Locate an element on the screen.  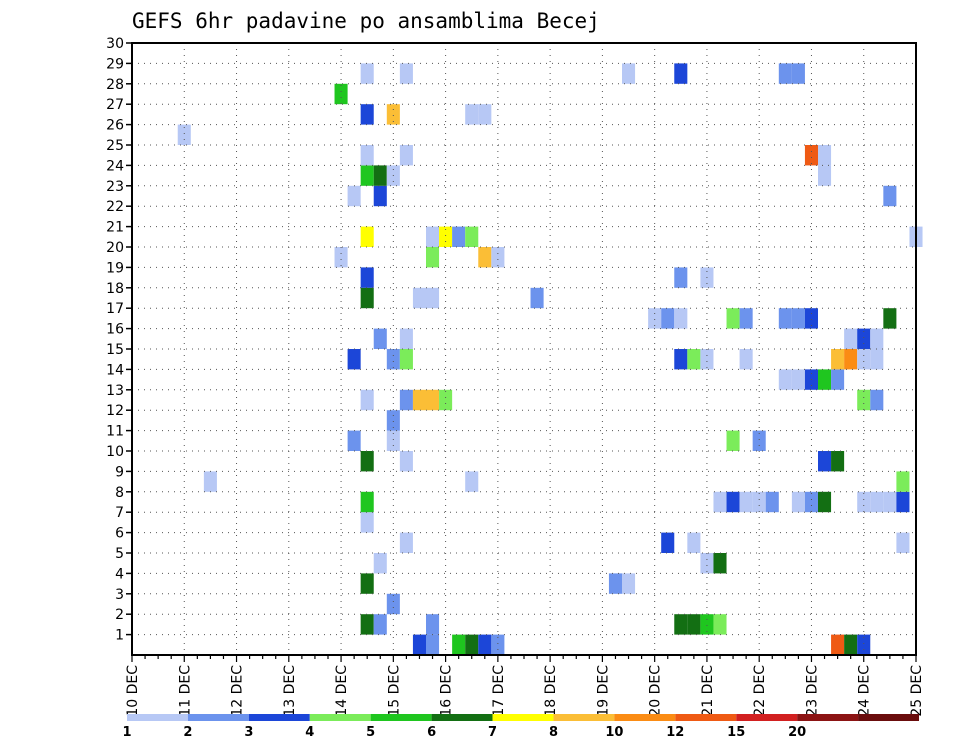
colorbar-label: 3 is located at coordinates (248, 732).